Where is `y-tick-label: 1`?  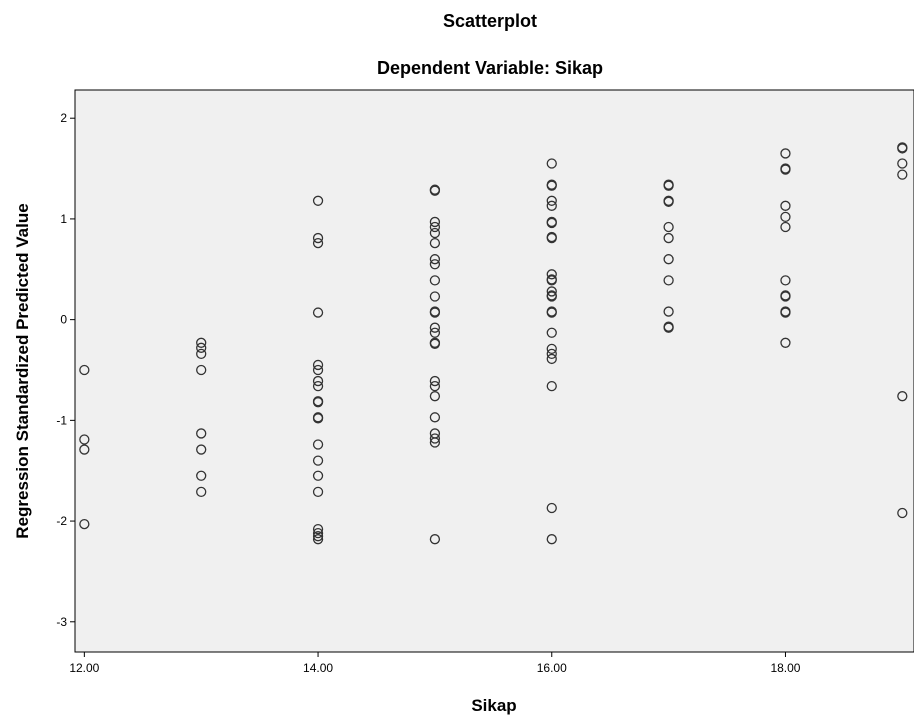 y-tick-label: 1 is located at coordinates (63, 219).